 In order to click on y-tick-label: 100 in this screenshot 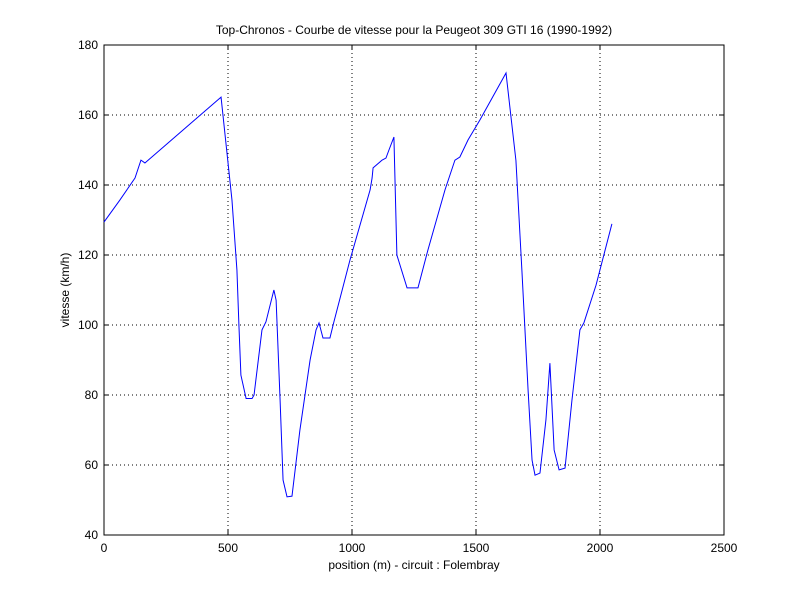, I will do `click(88, 325)`.